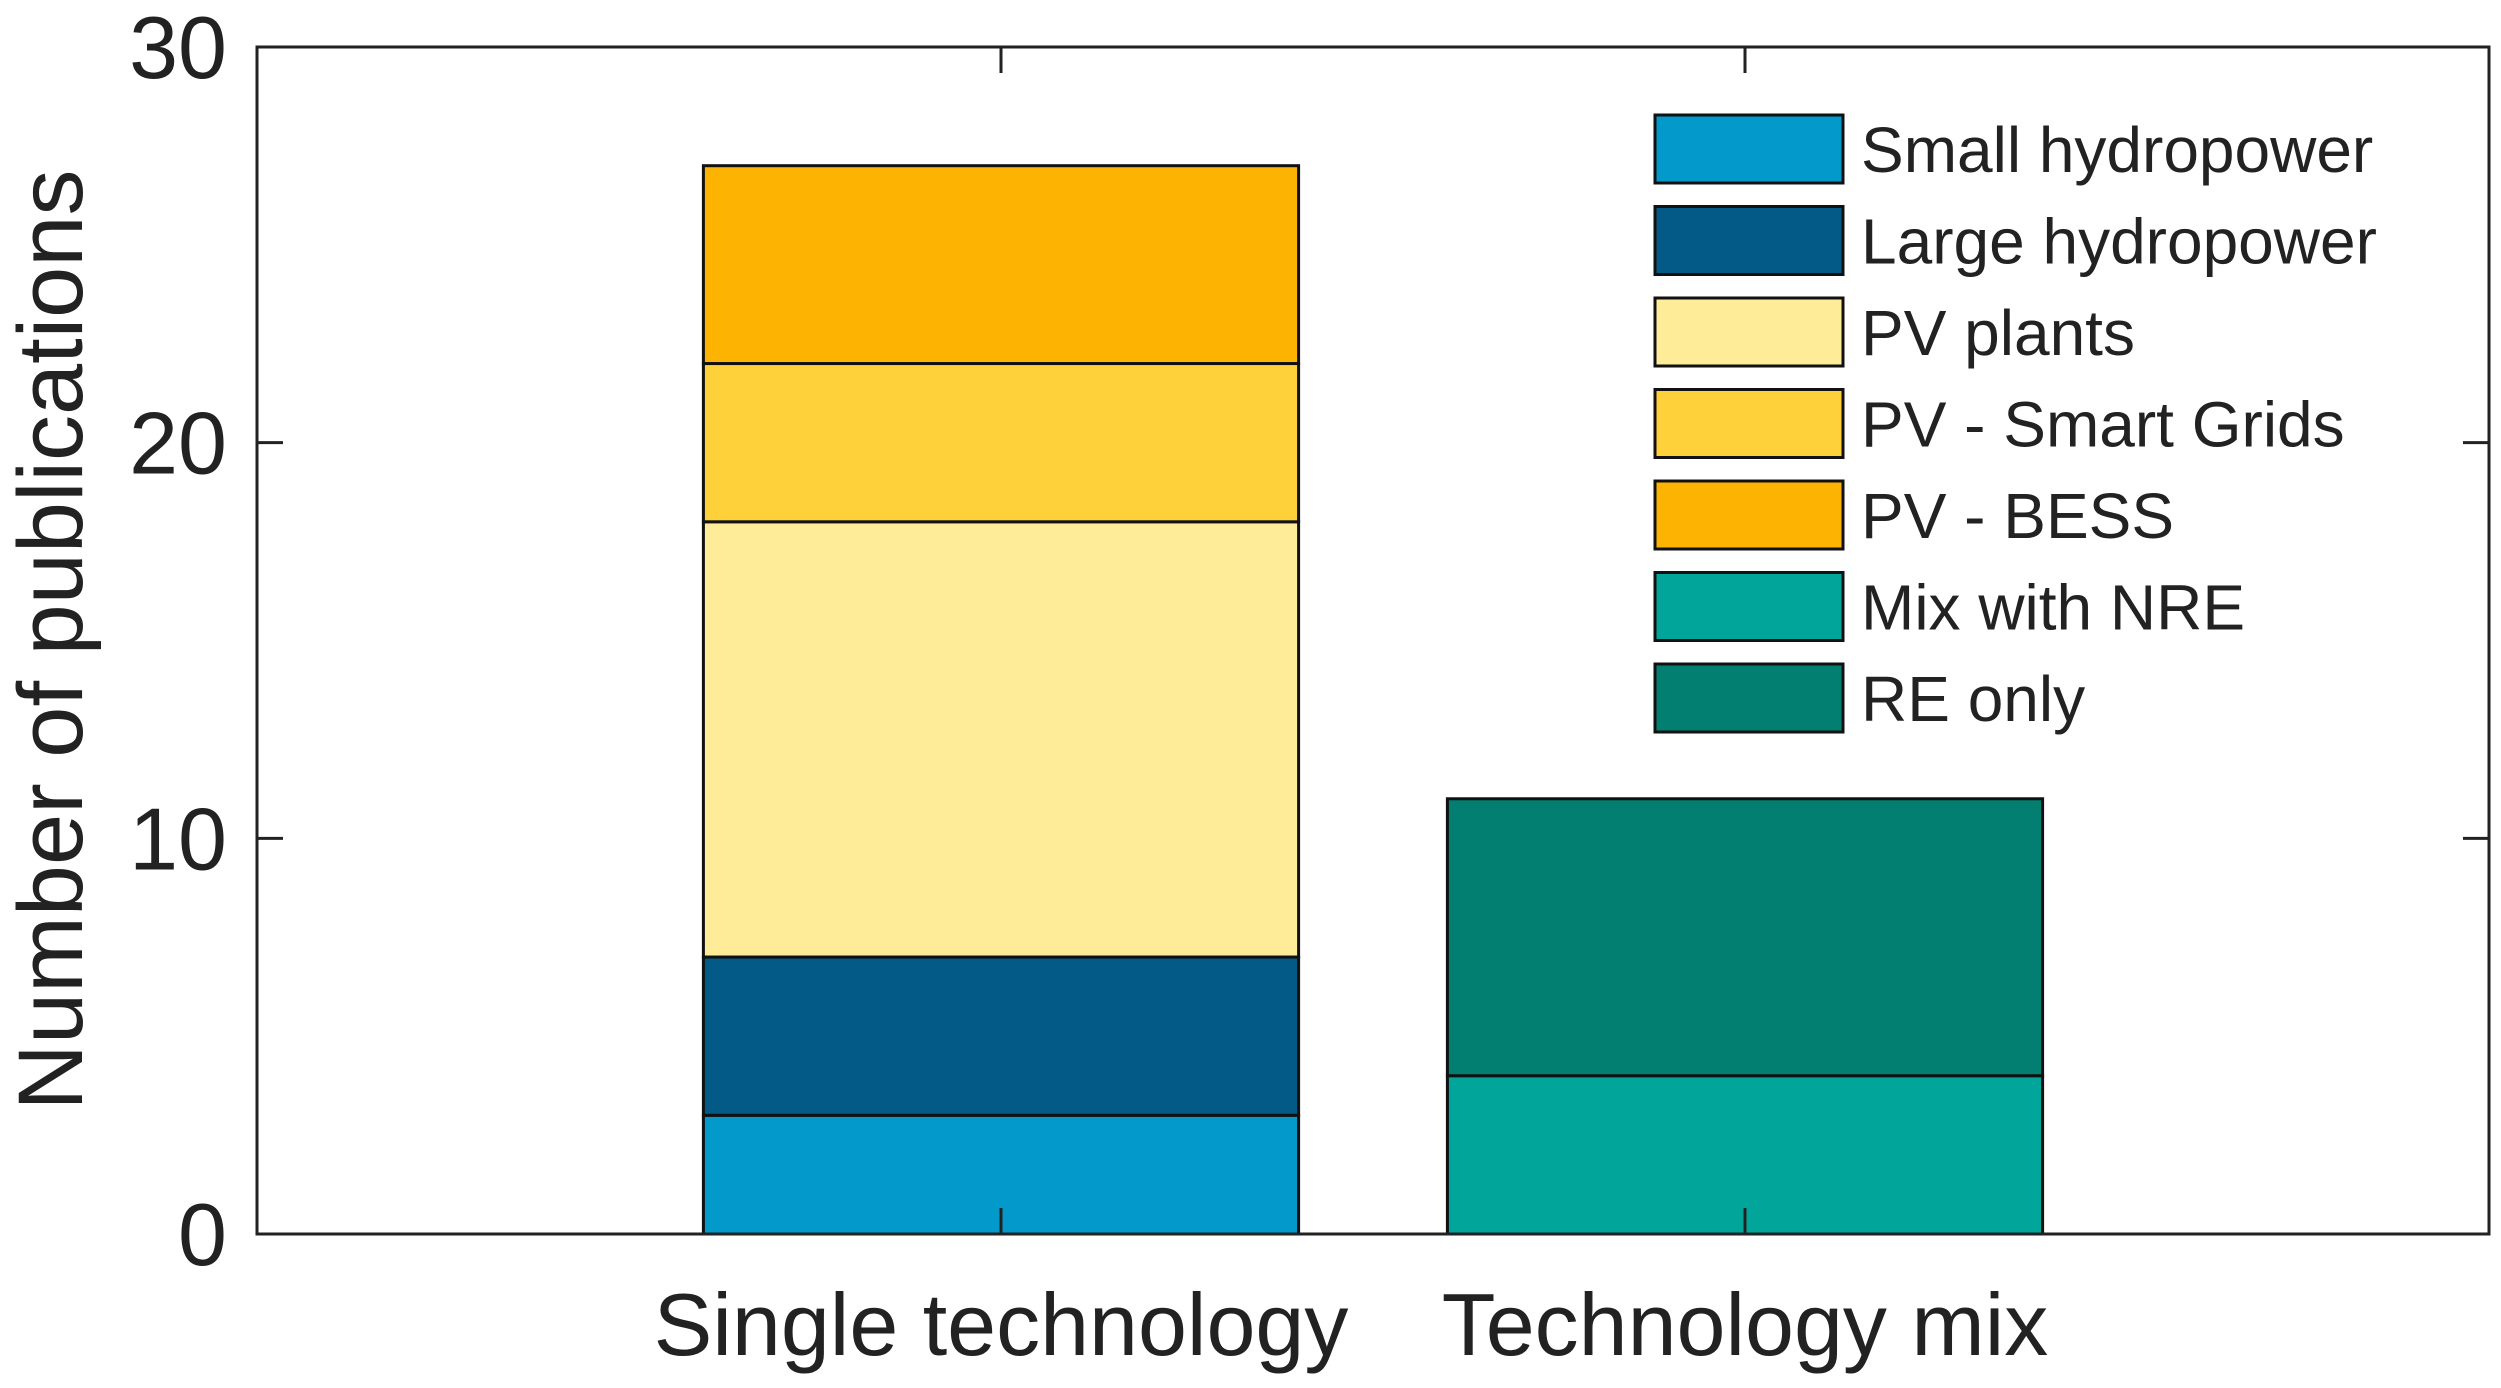 The width and height of the screenshot is (2501, 1388). I want to click on y-tick-labels-group: 0 10 20 30, so click(178, 642).